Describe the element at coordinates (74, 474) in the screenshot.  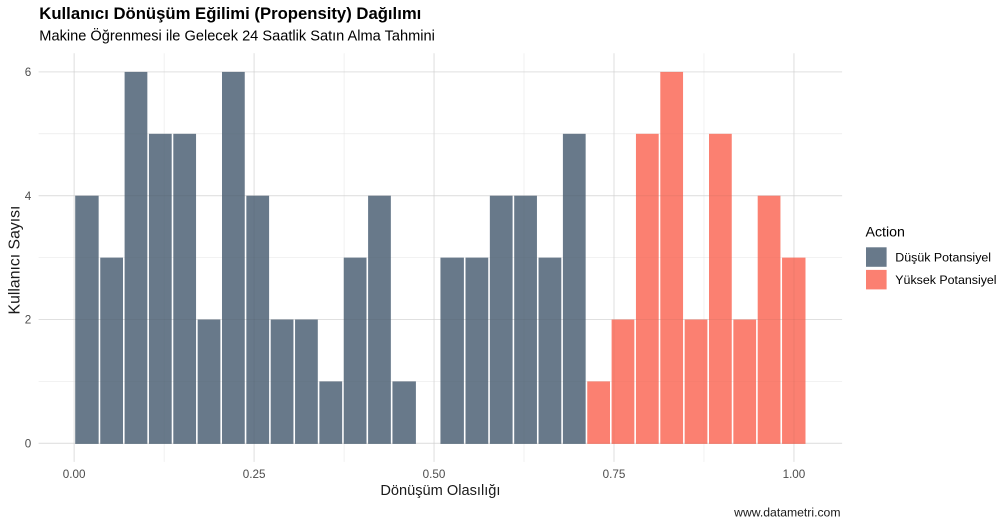
I see `svg-text: 0.00` at that location.